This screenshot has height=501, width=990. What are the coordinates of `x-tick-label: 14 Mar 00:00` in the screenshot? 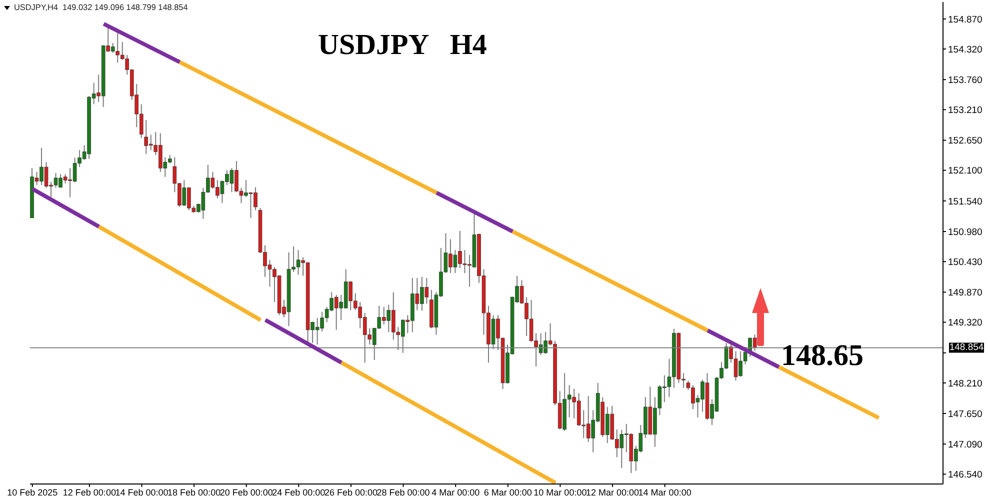 It's located at (665, 492).